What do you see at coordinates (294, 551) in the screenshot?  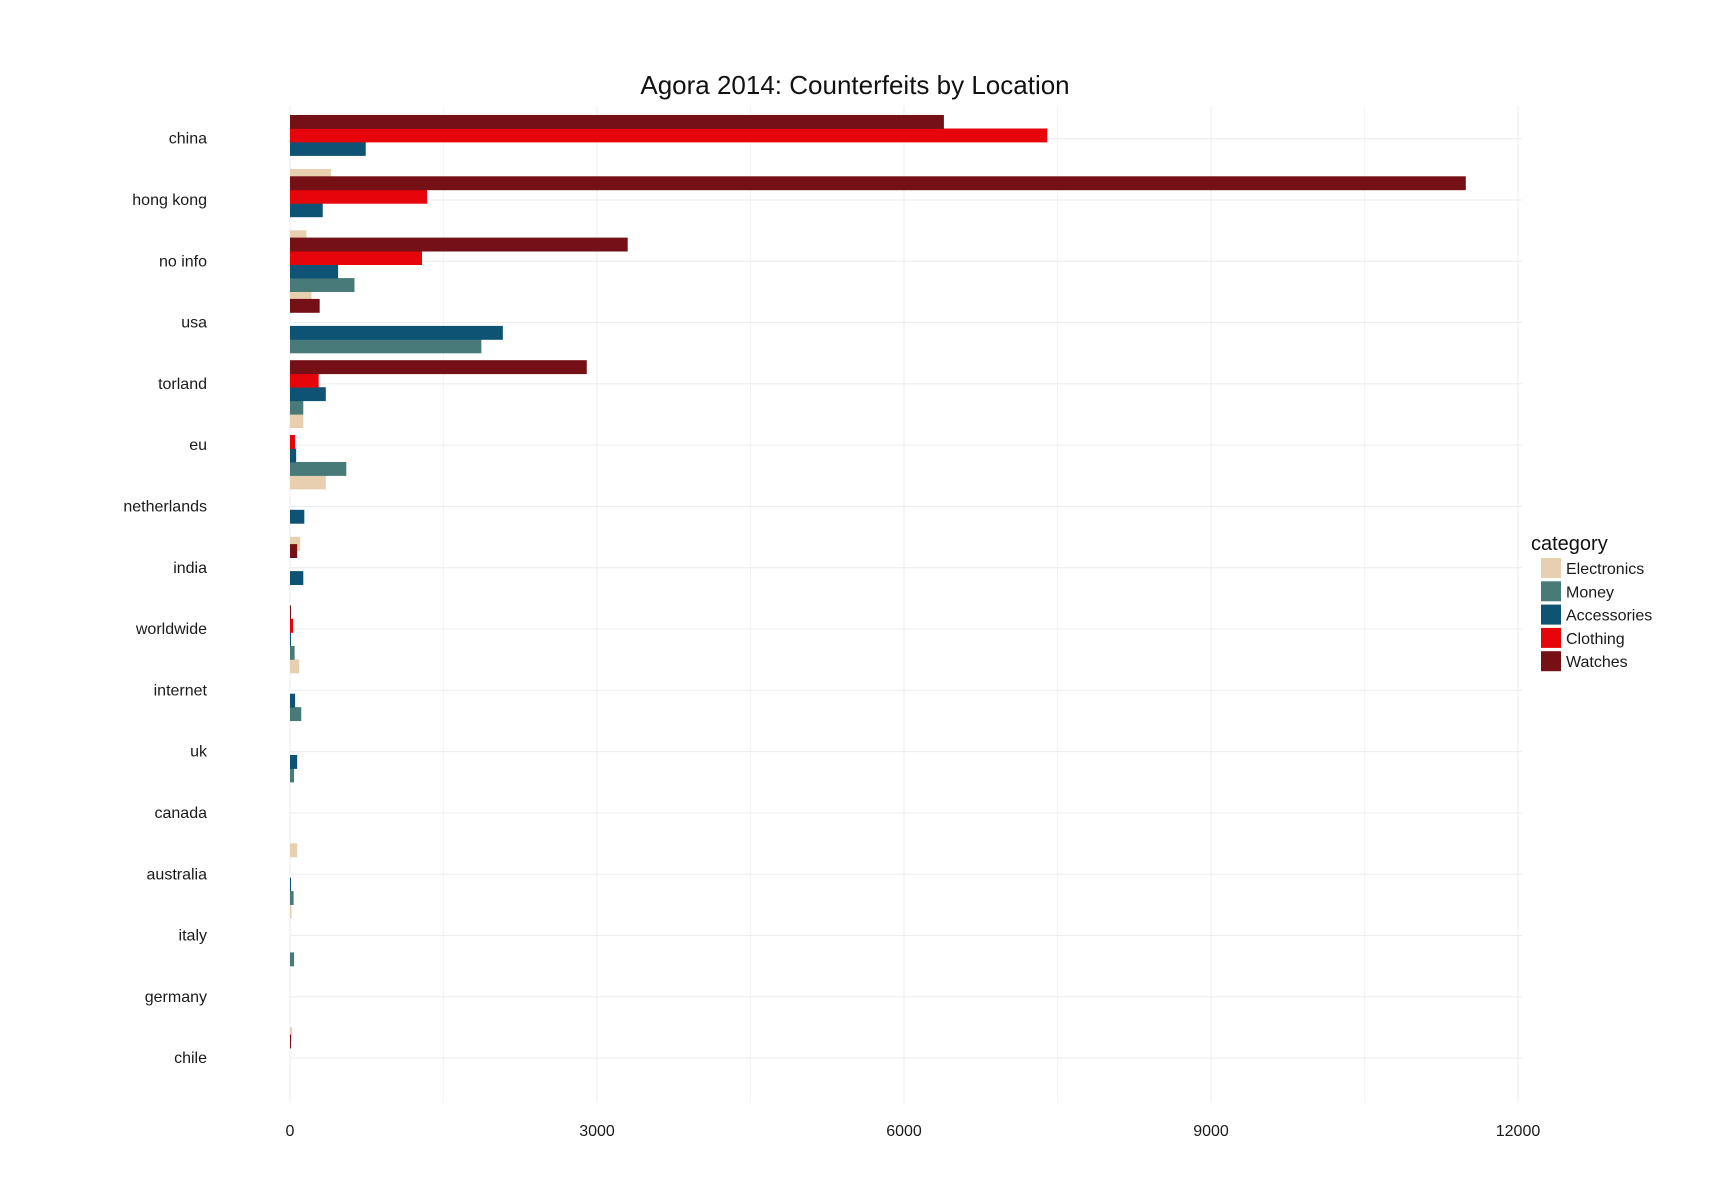 I see `bar-india-watches` at bounding box center [294, 551].